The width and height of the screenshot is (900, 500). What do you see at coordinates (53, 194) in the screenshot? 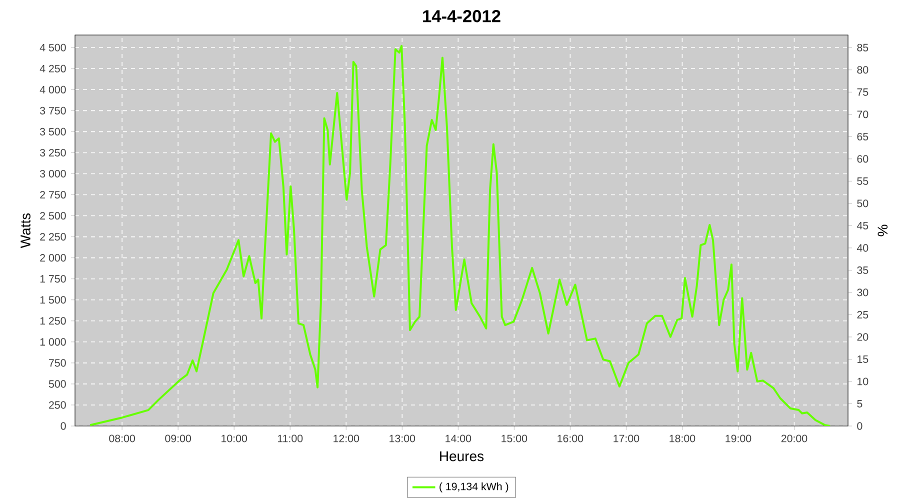
I see `y-tick-label: 2 750` at bounding box center [53, 194].